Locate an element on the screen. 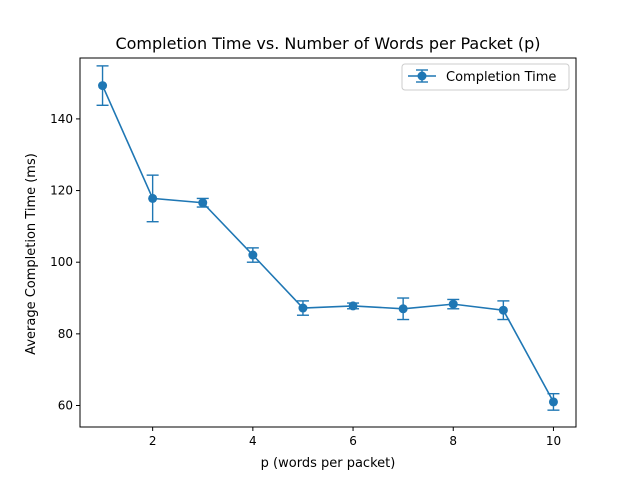 The height and width of the screenshot is (480, 640). legend-label-completion-time: Completion Time is located at coordinates (501, 77).